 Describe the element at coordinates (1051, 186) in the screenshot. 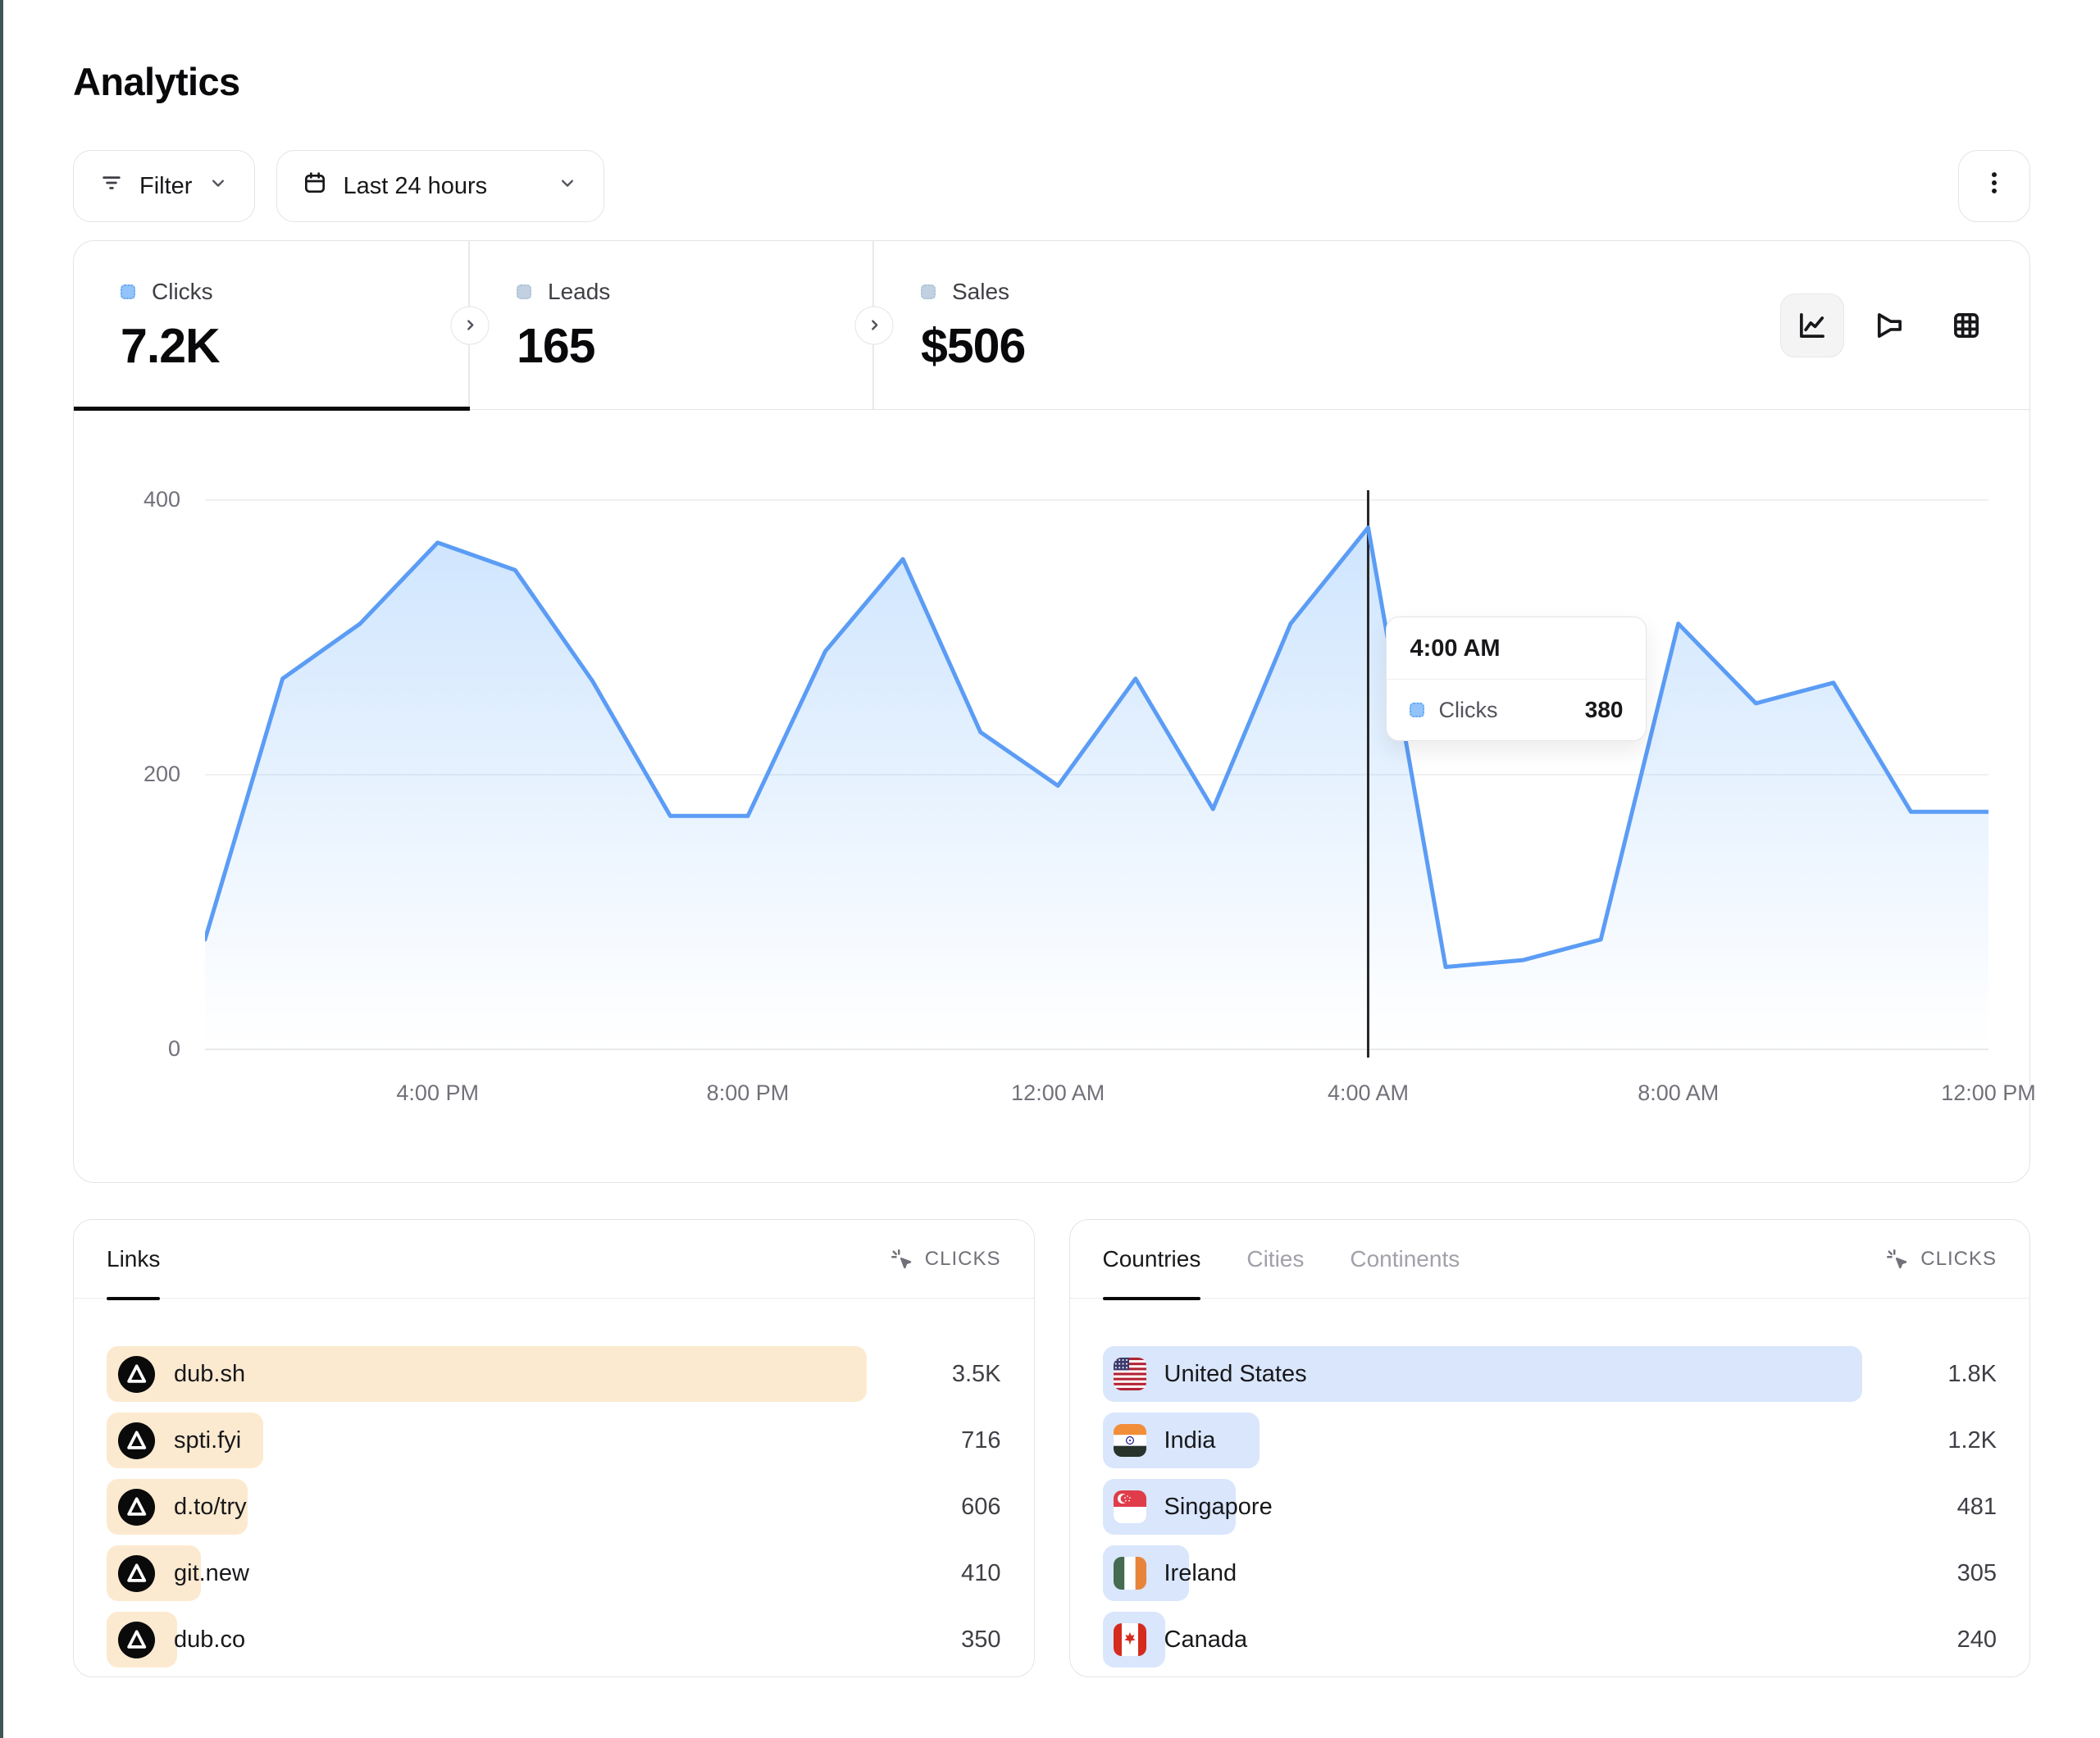

I see `toolbar: Filter Last 24 hours` at that location.